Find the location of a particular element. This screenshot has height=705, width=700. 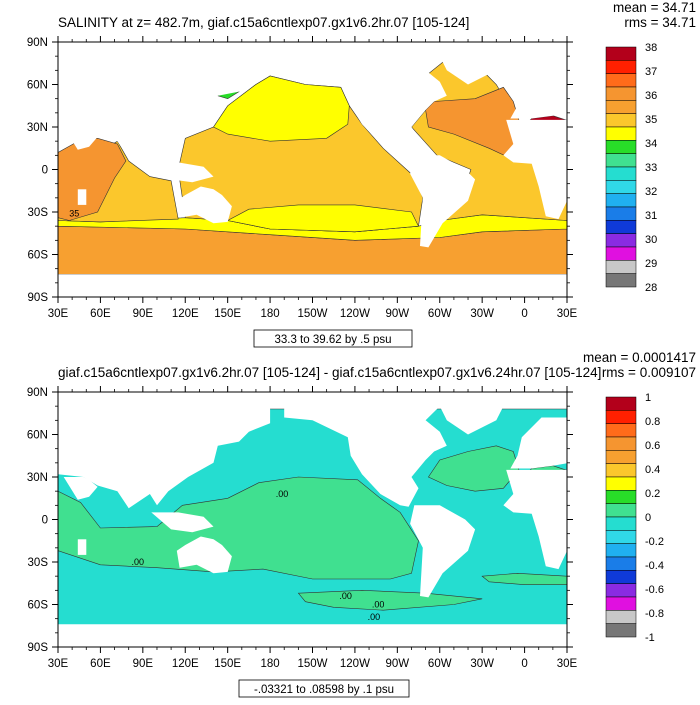

contour-info: -.03321 to .08598 by .1 psu is located at coordinates (324, 690).